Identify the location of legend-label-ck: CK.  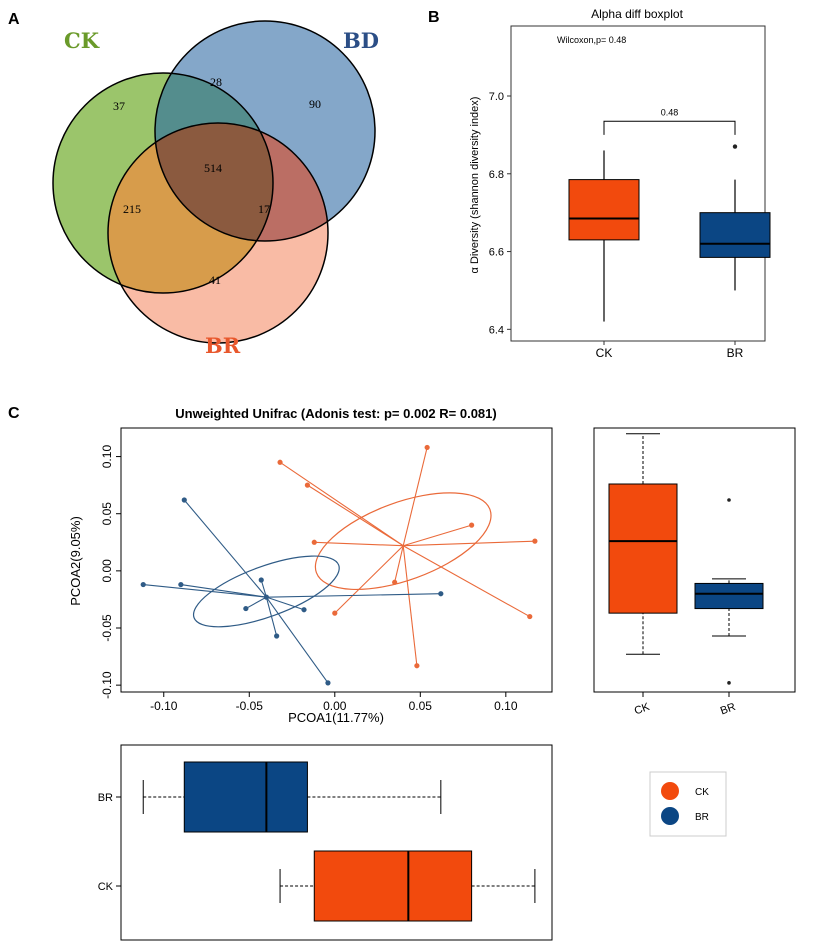
(702, 792).